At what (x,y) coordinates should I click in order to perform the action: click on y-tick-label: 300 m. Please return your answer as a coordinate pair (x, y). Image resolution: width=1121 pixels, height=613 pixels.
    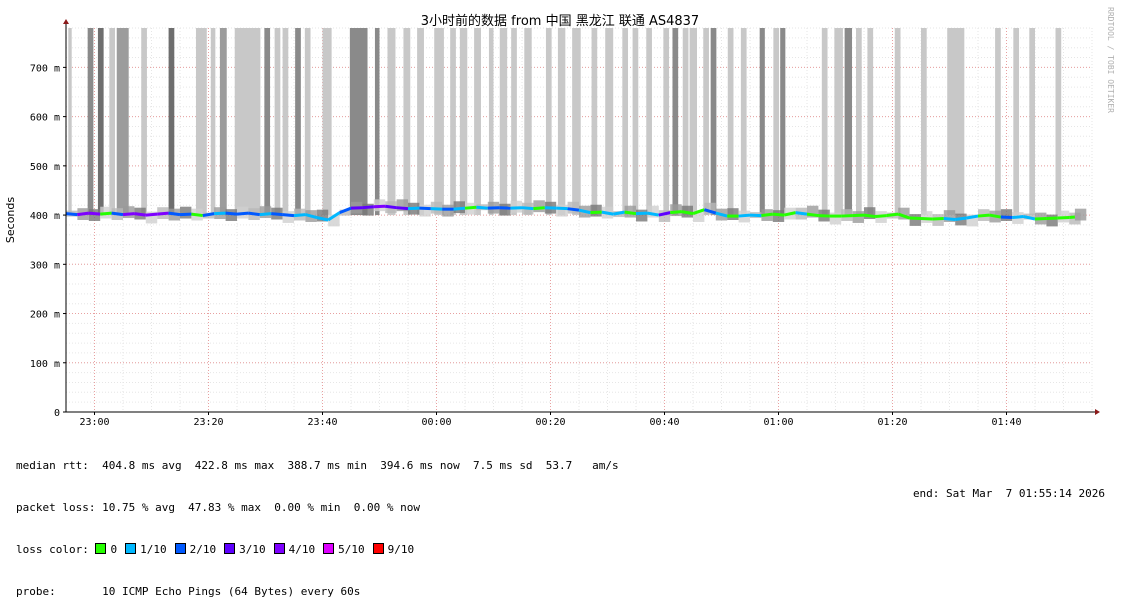
    Looking at the image, I should click on (45, 265).